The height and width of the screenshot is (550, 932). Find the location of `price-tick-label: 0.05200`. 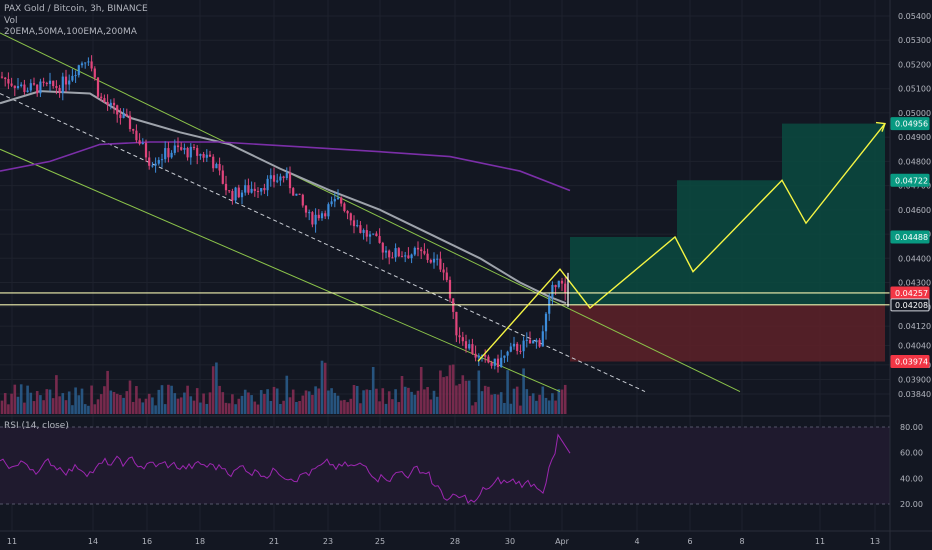

price-tick-label: 0.05200 is located at coordinates (914, 64).